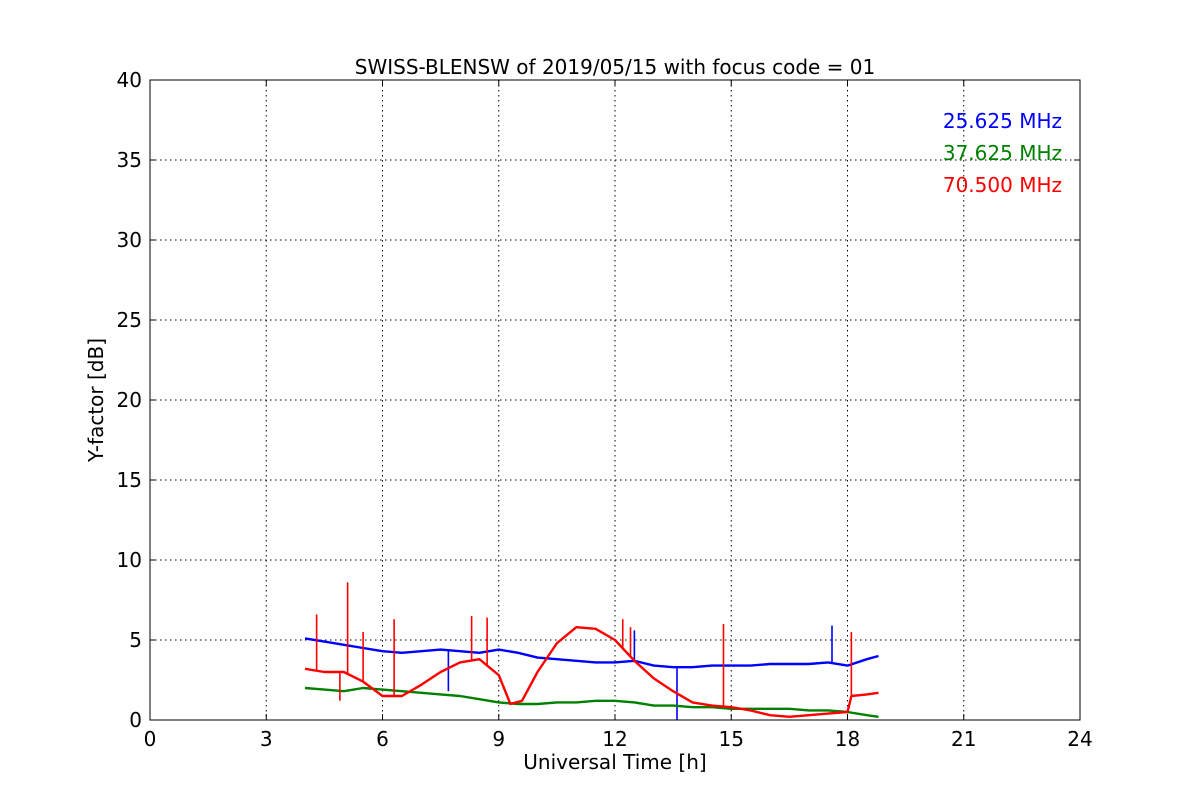 The height and width of the screenshot is (800, 1200). I want to click on y-tick-label: 25, so click(129, 320).